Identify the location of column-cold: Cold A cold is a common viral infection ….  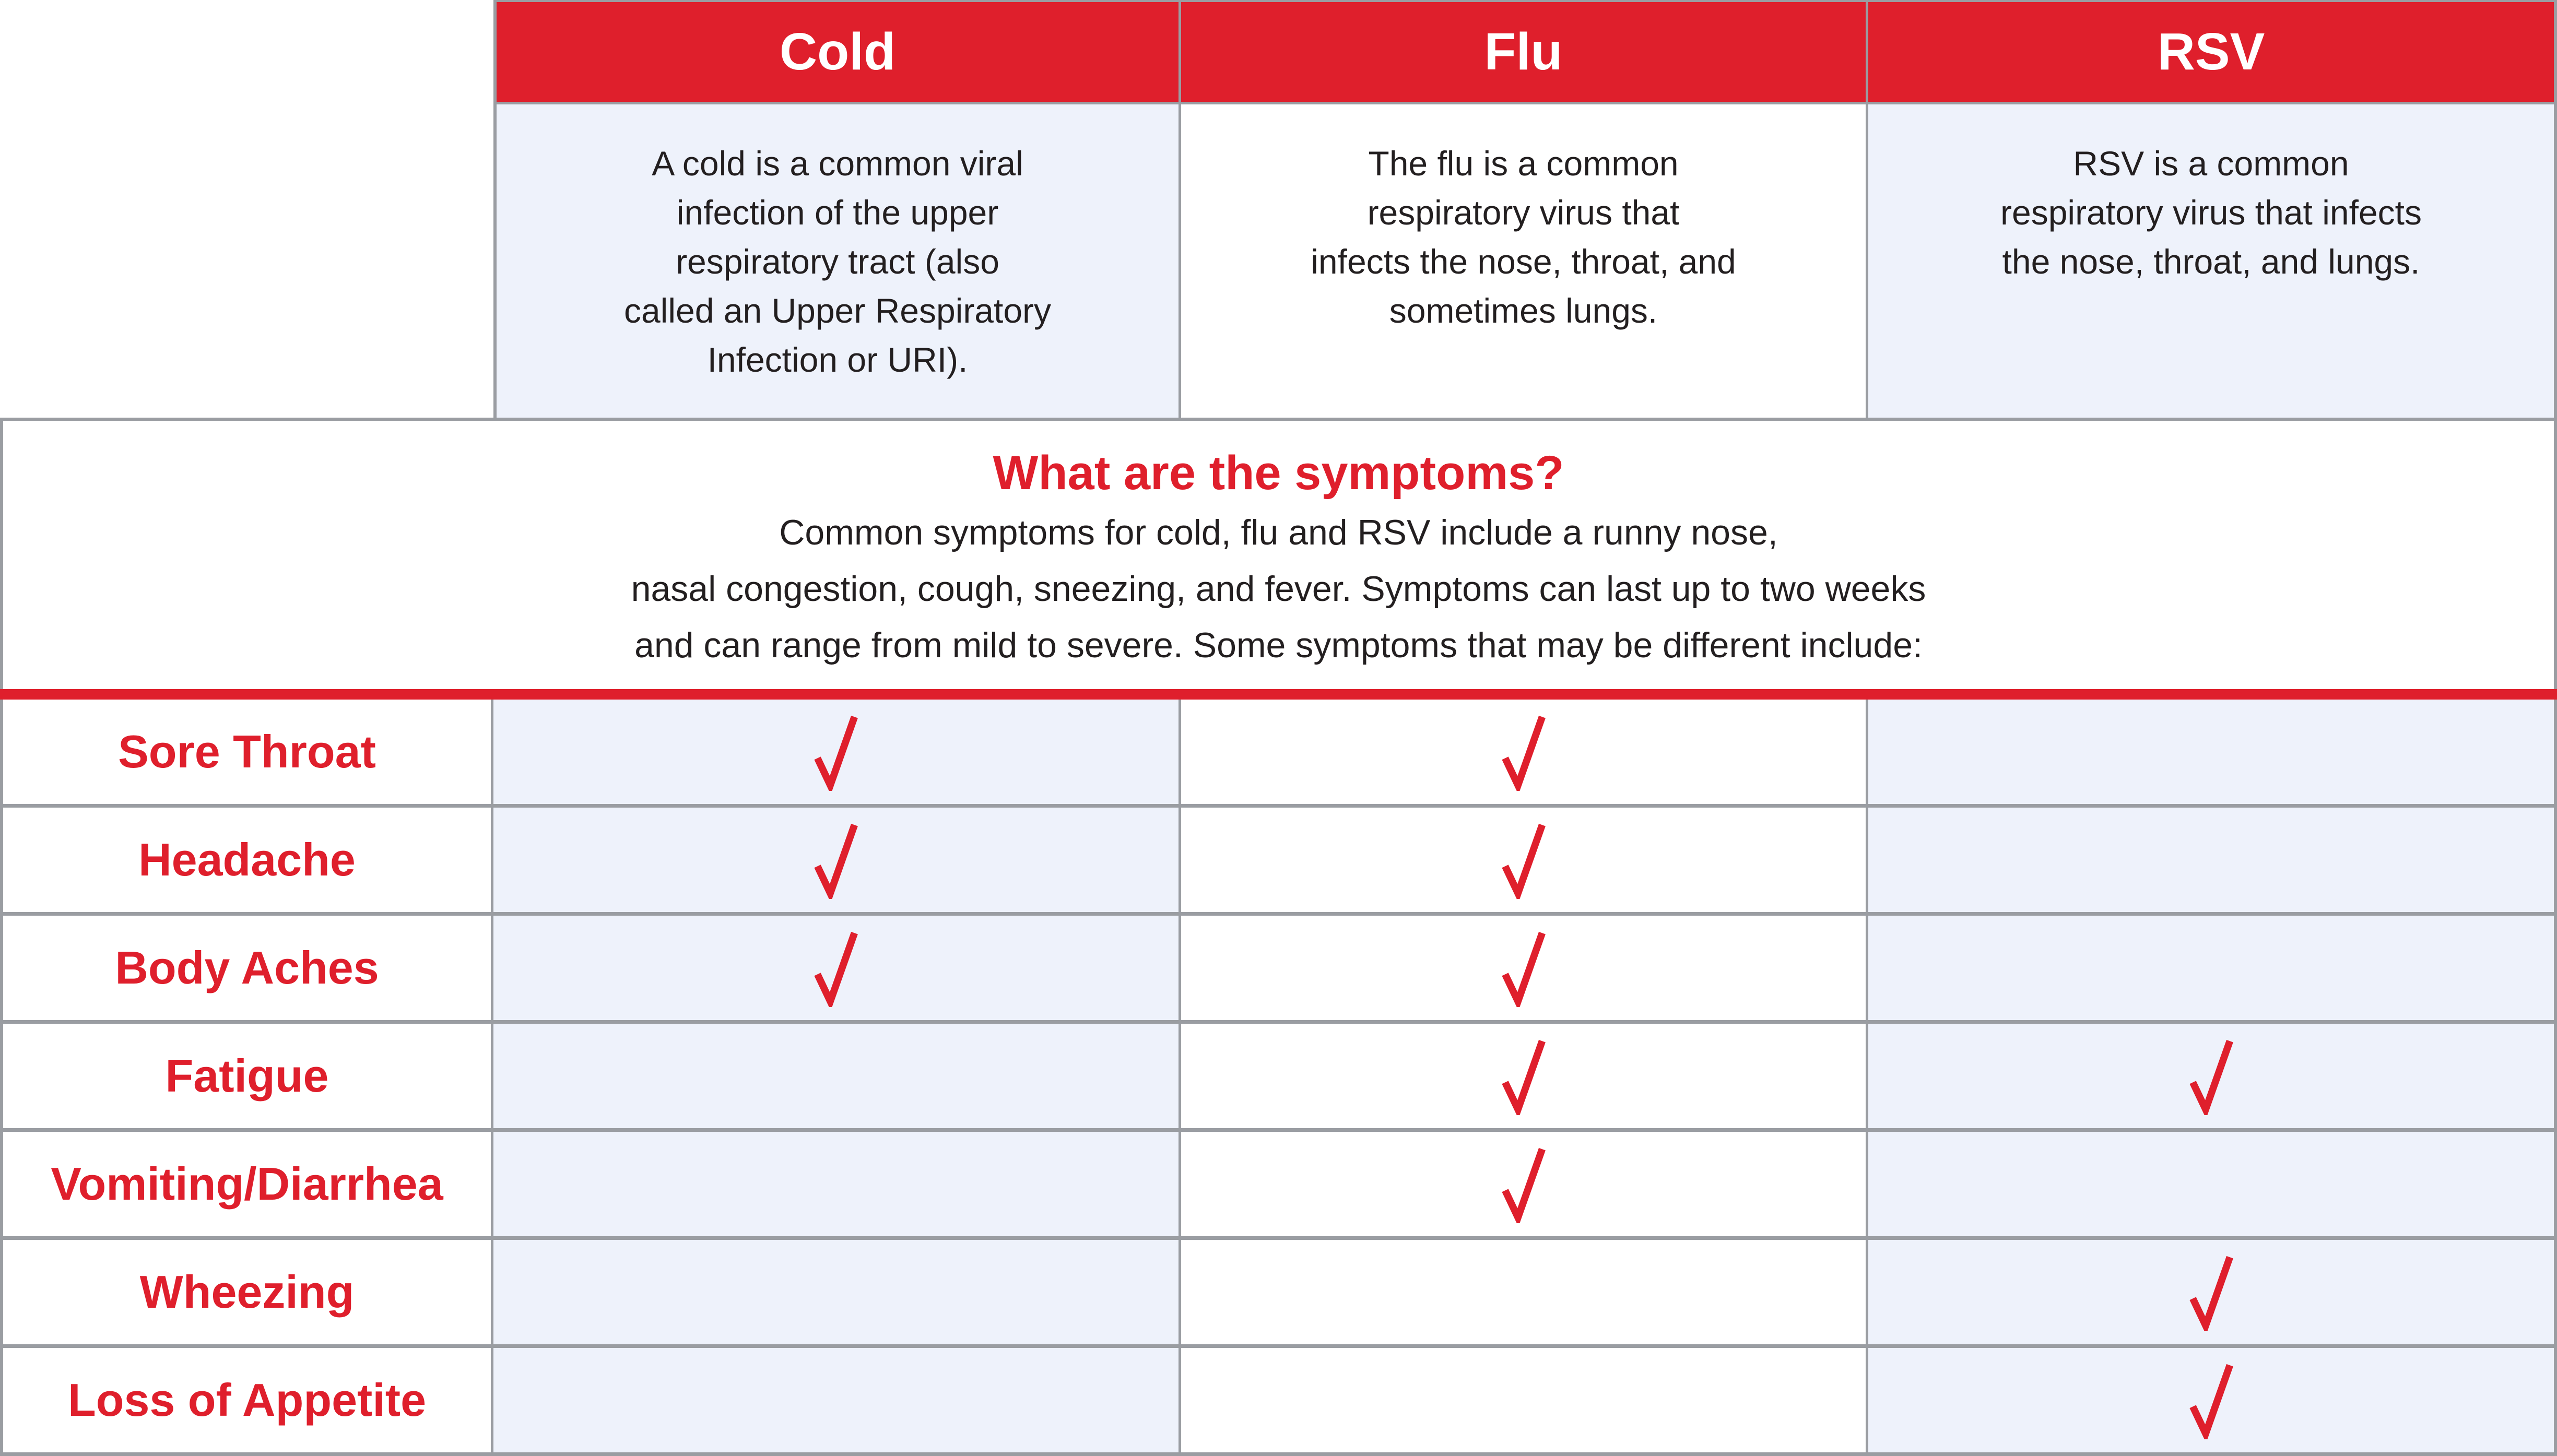
(837, 209).